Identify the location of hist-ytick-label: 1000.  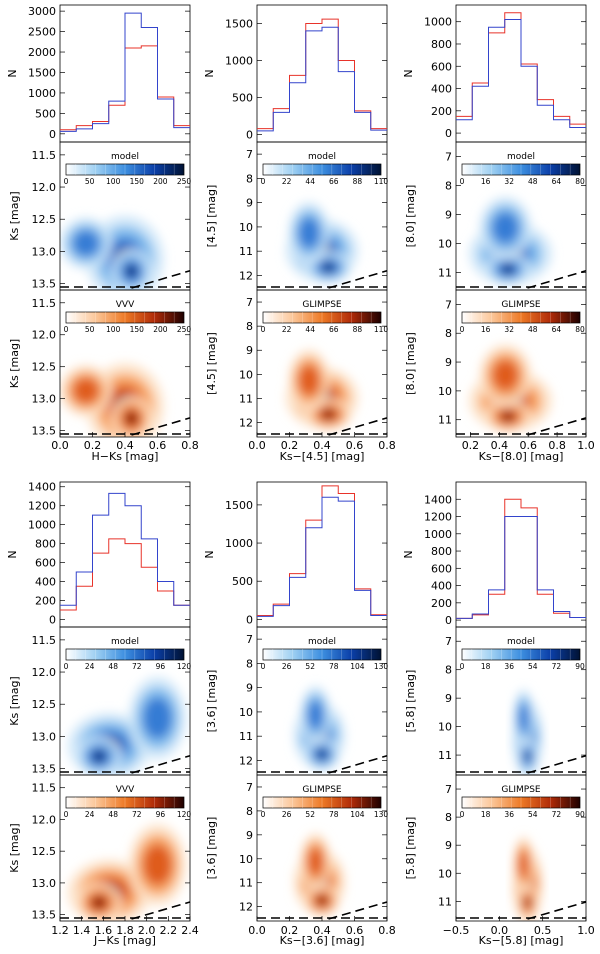
(42, 93).